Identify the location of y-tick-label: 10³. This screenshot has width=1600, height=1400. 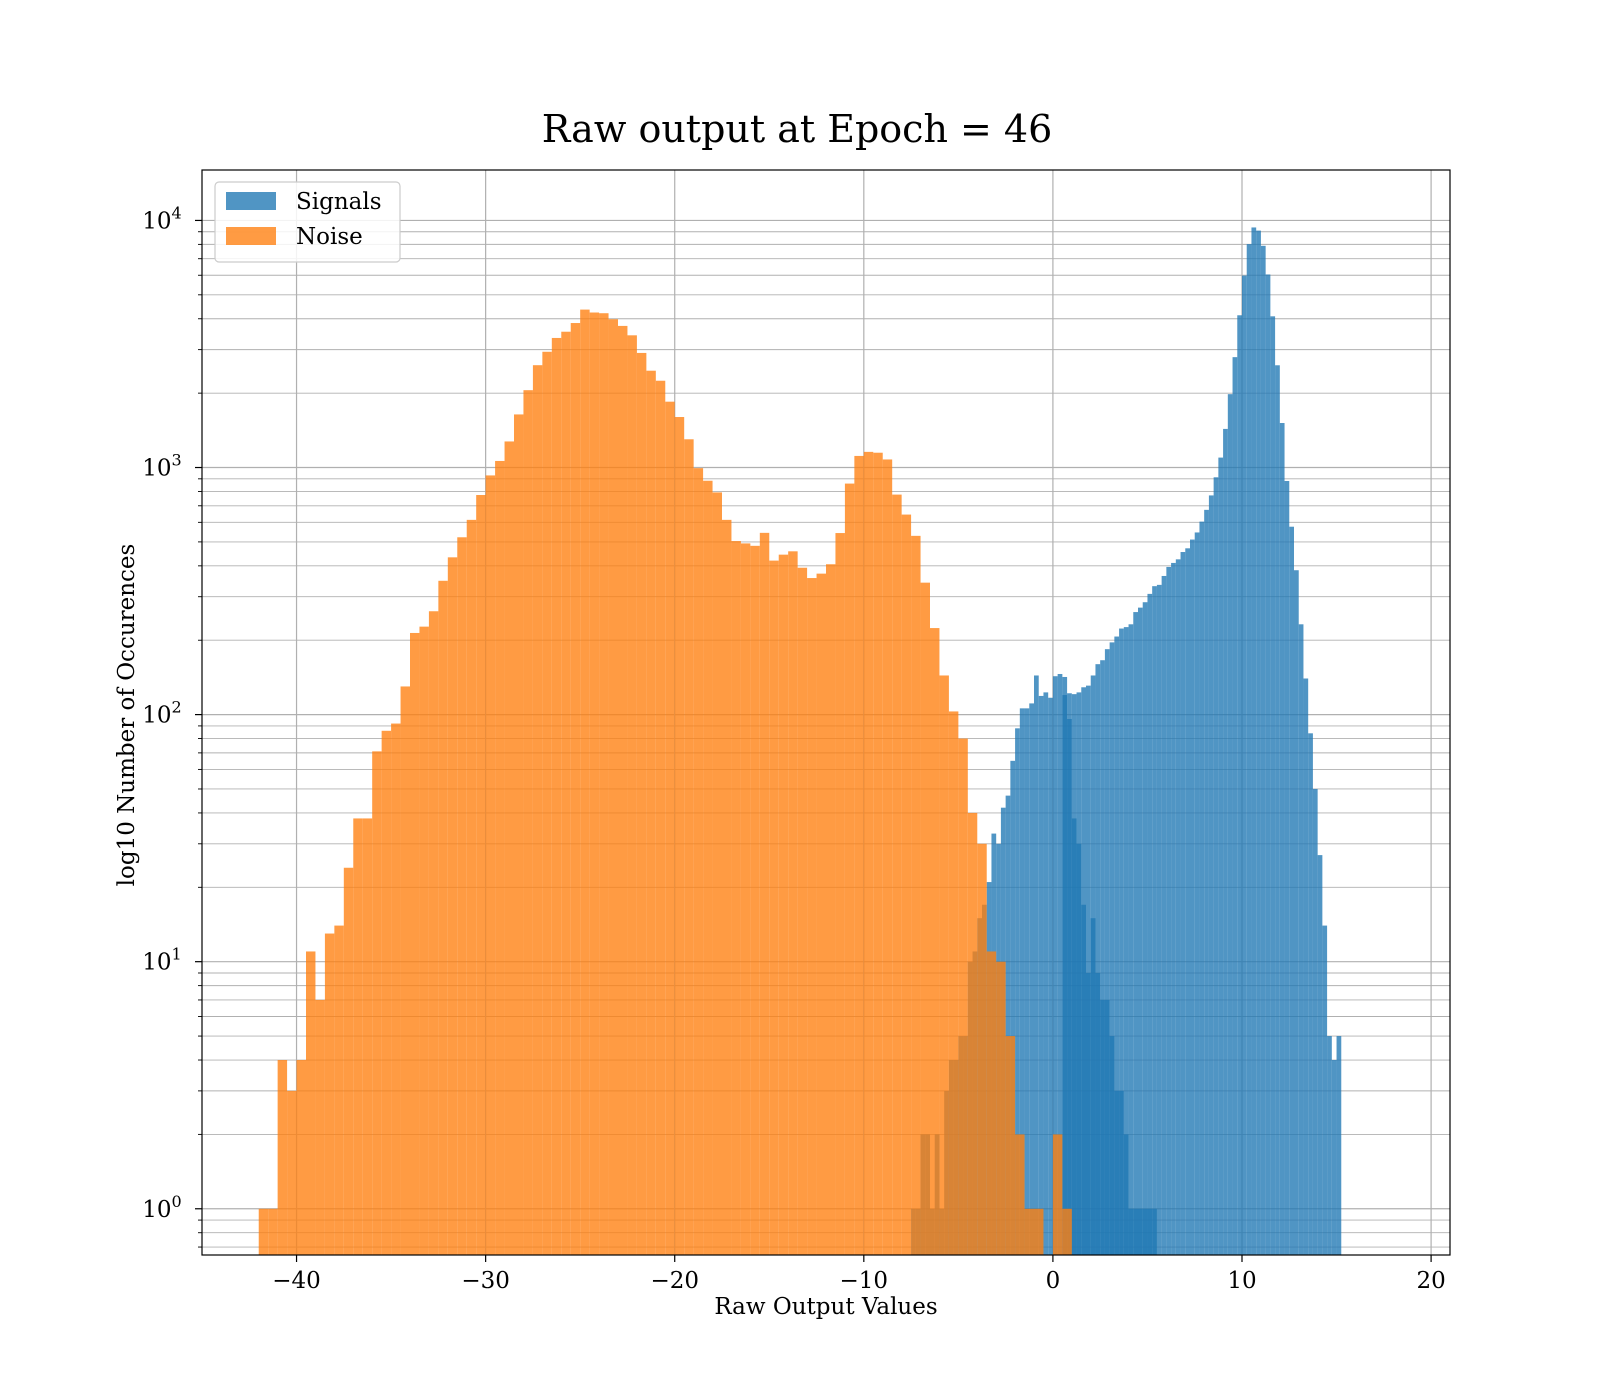
(161, 466).